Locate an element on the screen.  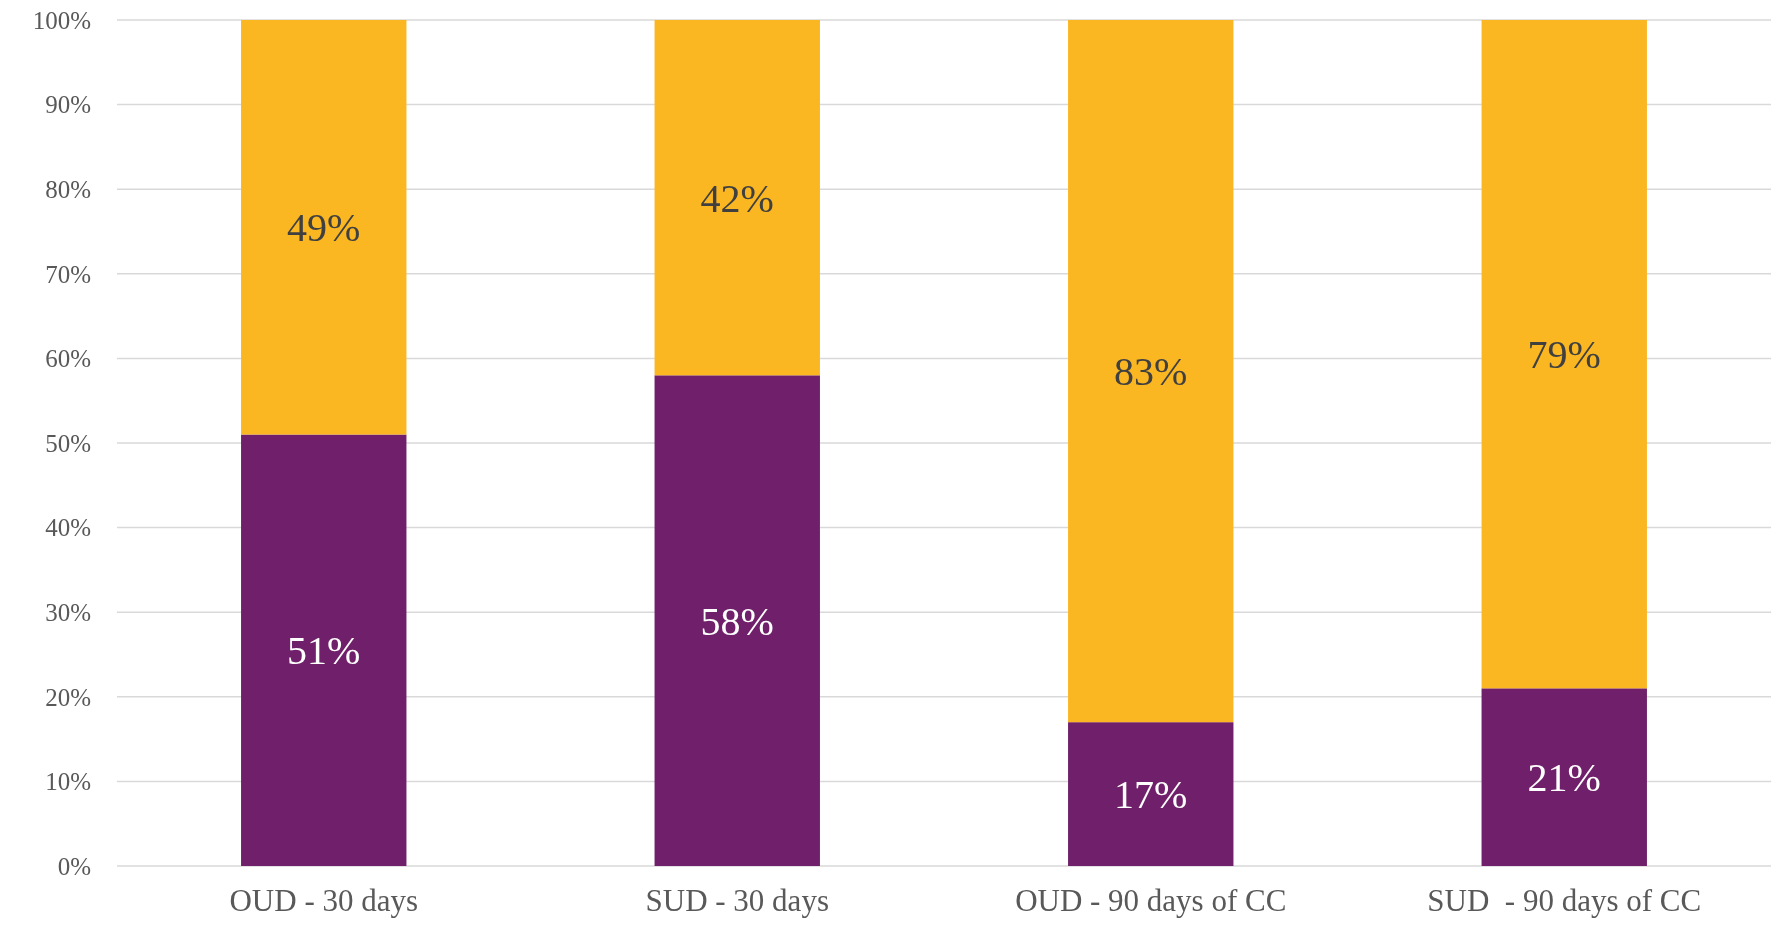
x-tick-label: SUD - 90 days of CC is located at coordinates (1564, 900).